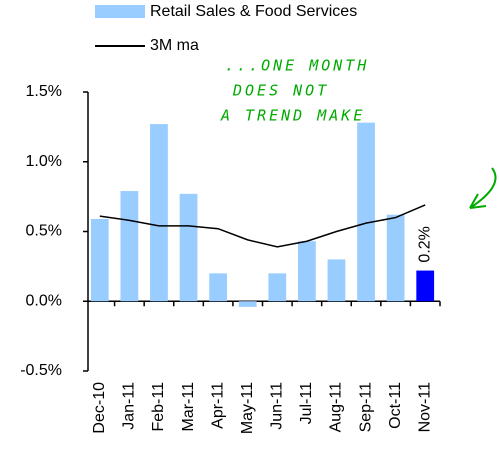  I want to click on x-tick-label: Jan-11, so click(129, 406).